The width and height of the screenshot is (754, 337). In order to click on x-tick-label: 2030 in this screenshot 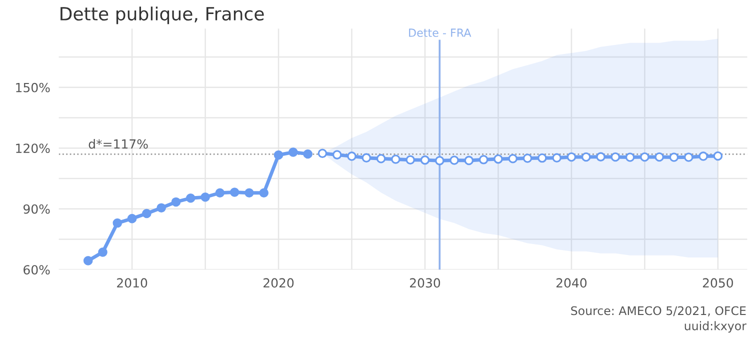, I will do `click(425, 283)`.